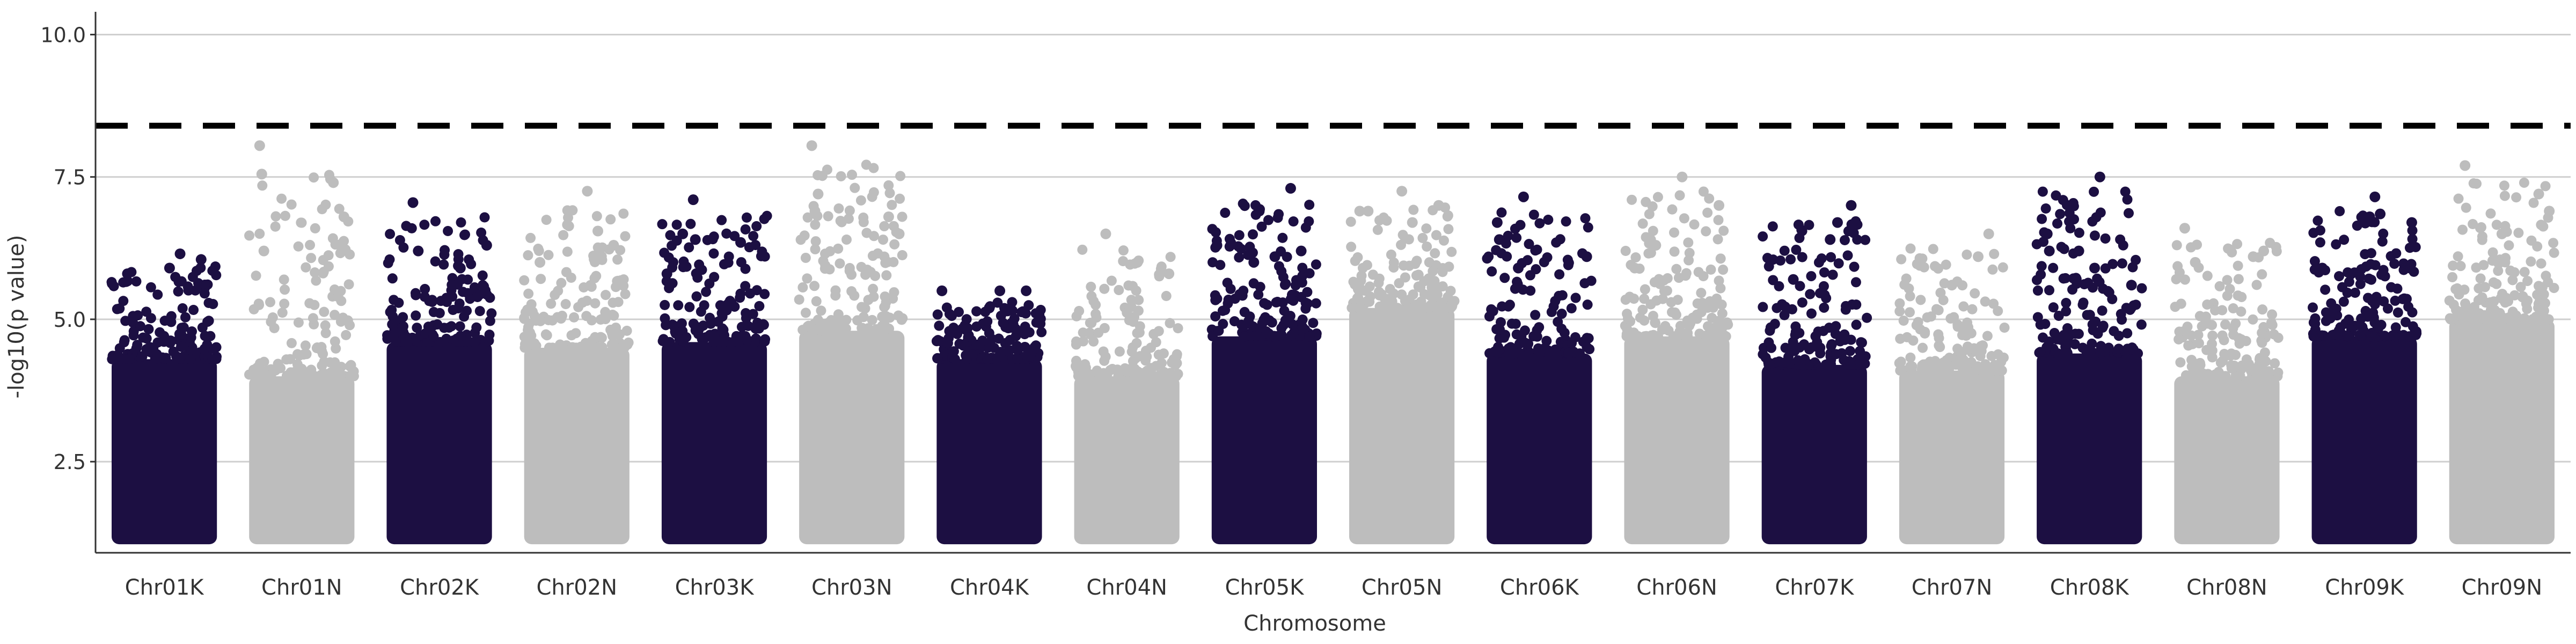  I want to click on dense-points, so click(577, 446).